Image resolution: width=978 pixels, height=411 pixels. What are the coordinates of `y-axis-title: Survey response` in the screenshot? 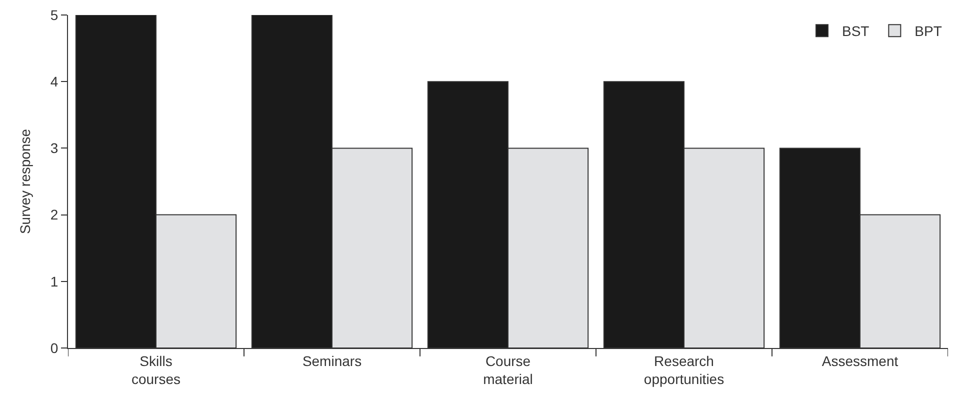 It's located at (25, 181).